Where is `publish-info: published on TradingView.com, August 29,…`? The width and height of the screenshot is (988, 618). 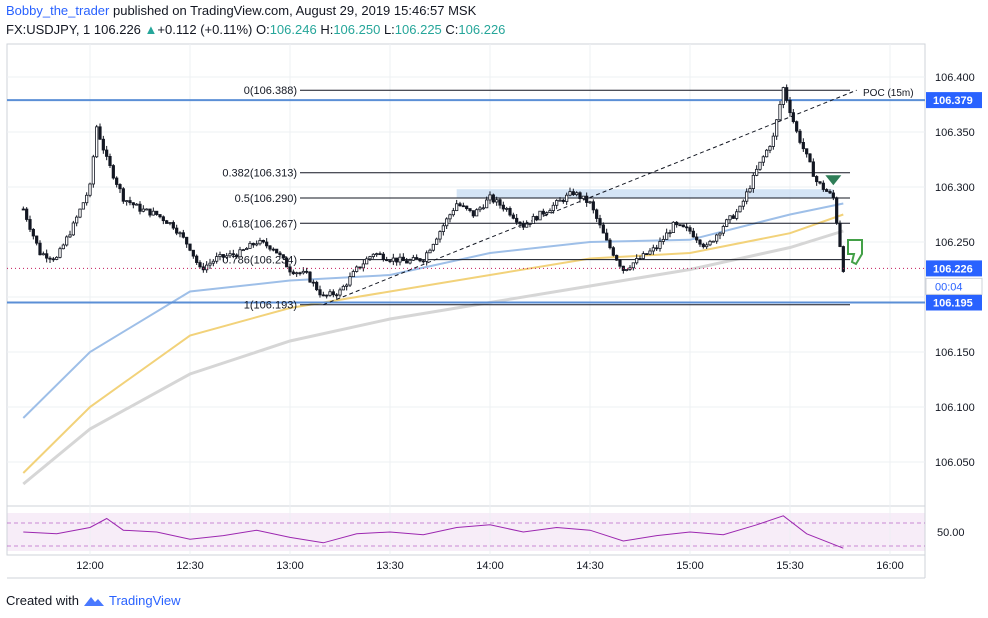 publish-info: published on TradingView.com, August 29,… is located at coordinates (294, 10).